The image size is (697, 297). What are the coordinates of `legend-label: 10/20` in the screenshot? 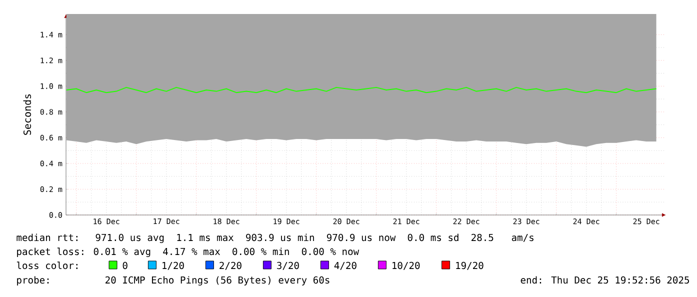 It's located at (406, 266).